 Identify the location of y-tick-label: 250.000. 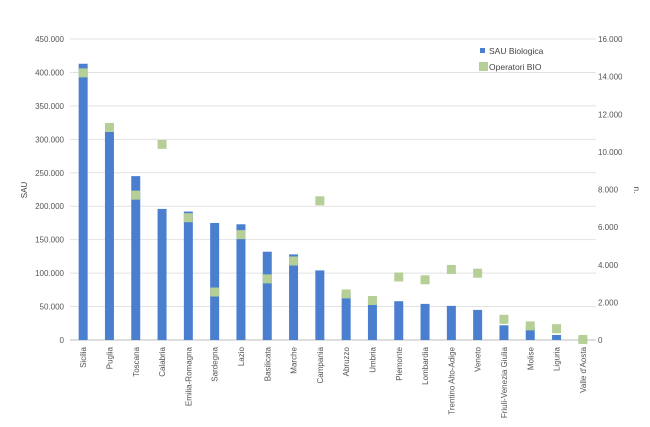
(49, 173).